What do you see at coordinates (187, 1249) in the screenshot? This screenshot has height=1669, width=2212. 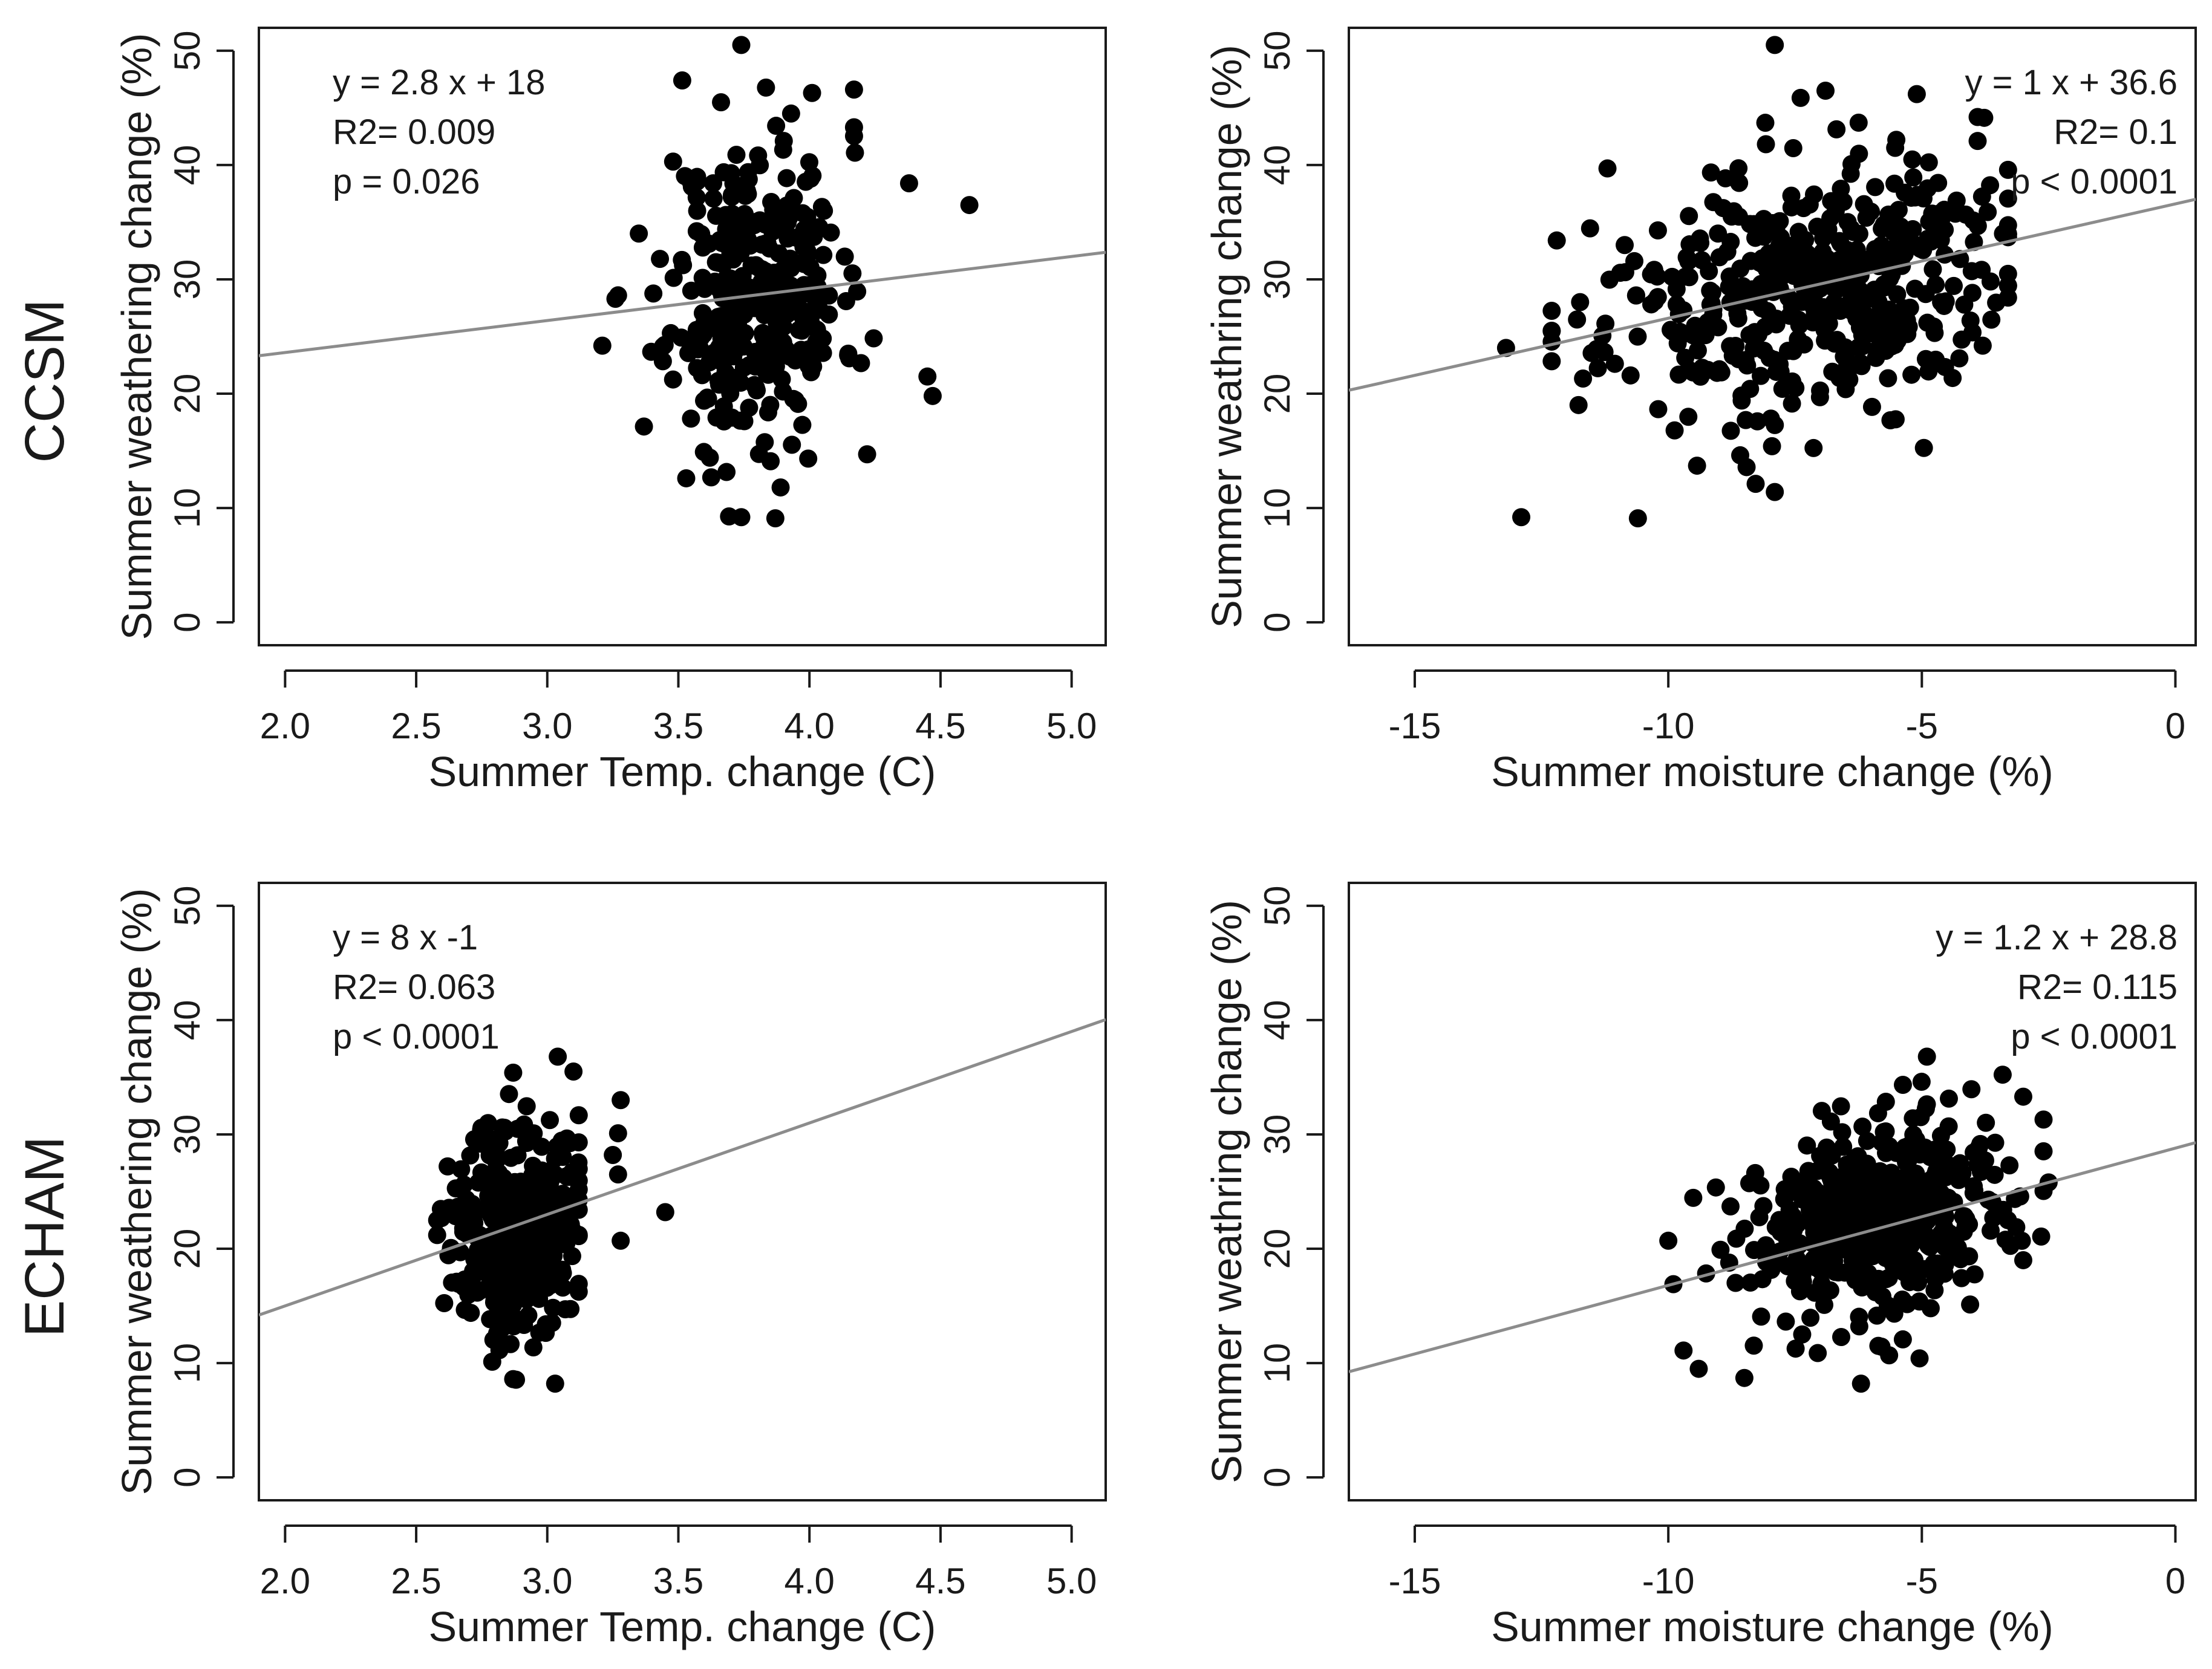 I see `y-tick-label: 20` at bounding box center [187, 1249].